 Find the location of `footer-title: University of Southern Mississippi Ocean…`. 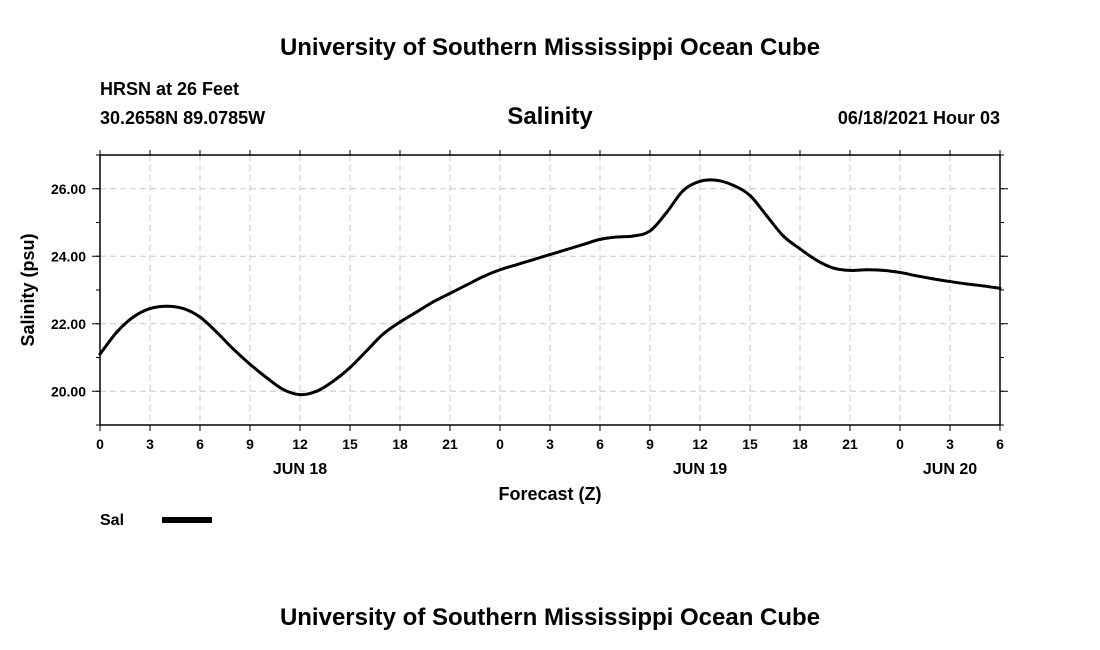

footer-title: University of Southern Mississippi Ocean… is located at coordinates (550, 617).